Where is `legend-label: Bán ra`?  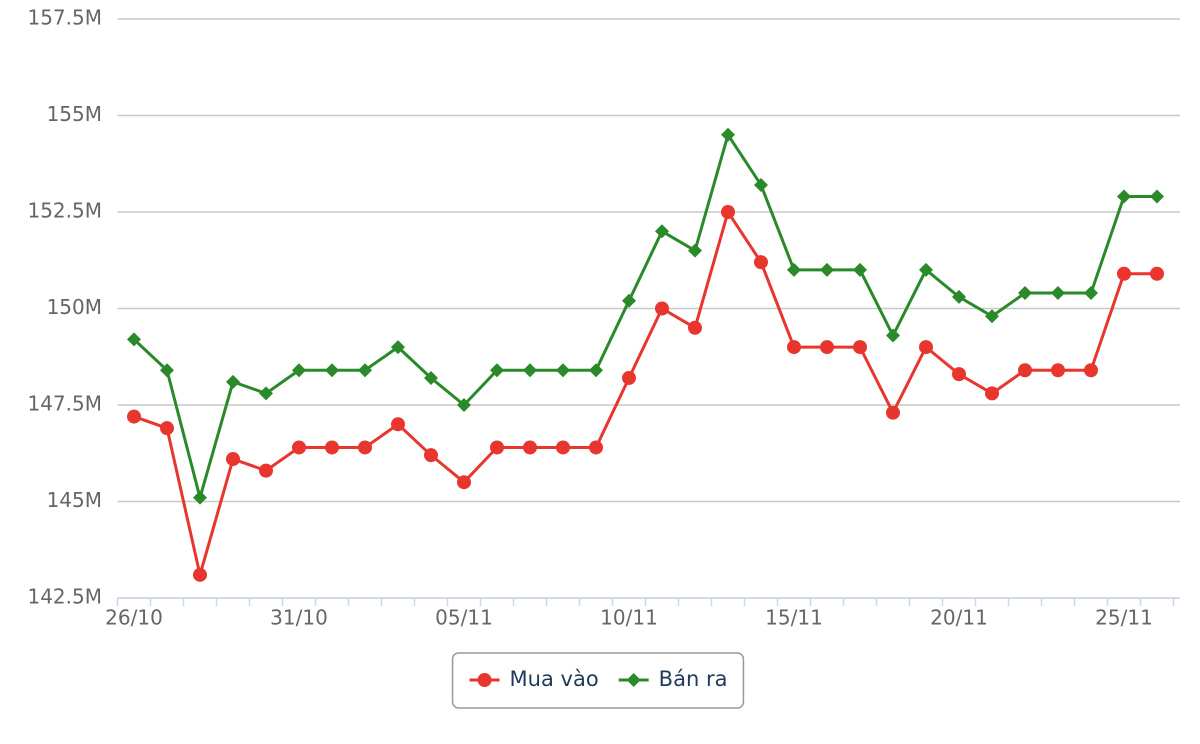 legend-label: Bán ra is located at coordinates (693, 679).